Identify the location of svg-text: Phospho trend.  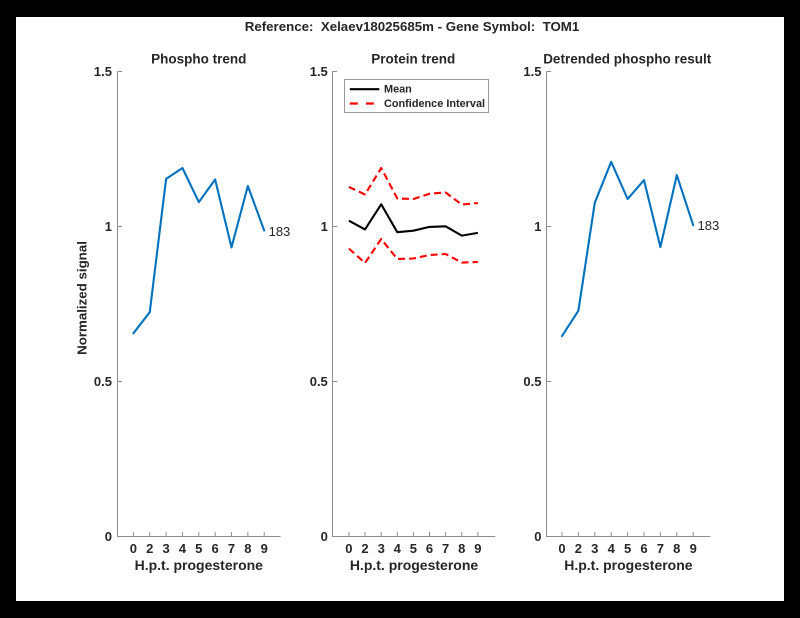
(198, 59).